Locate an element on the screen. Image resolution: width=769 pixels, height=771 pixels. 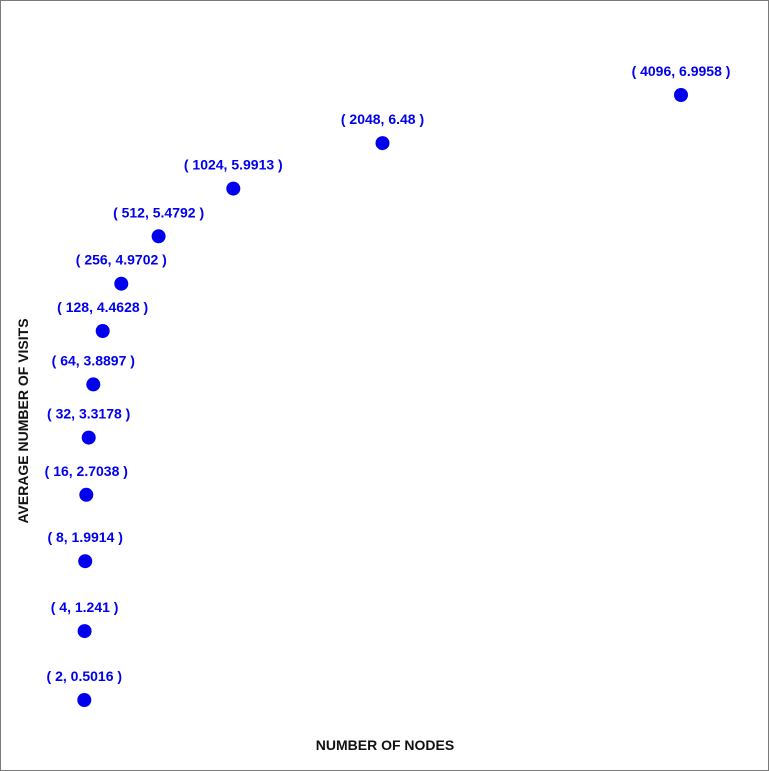
data-label-8: ( 8, 1.9914 ) is located at coordinates (85, 537).